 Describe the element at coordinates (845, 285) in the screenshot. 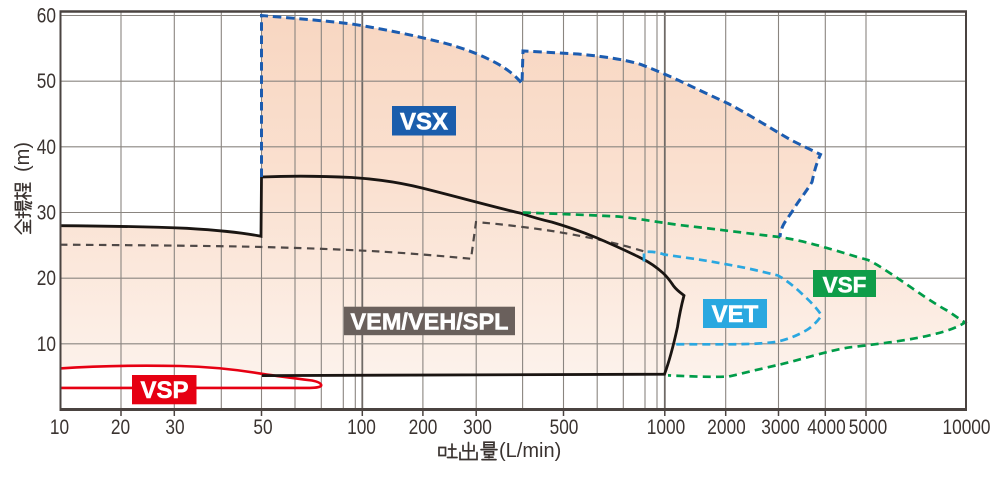

I see `svg-text: VSF` at that location.